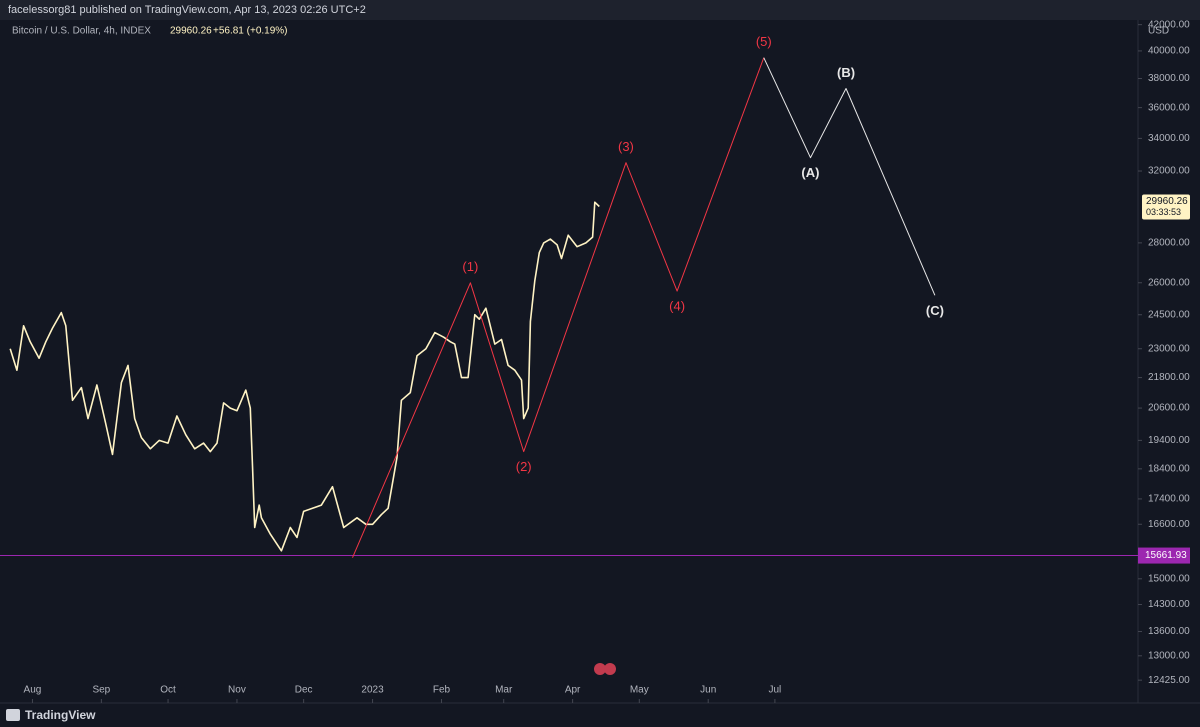 The image size is (1200, 727). I want to click on countdown: 03:33:53, so click(1163, 212).